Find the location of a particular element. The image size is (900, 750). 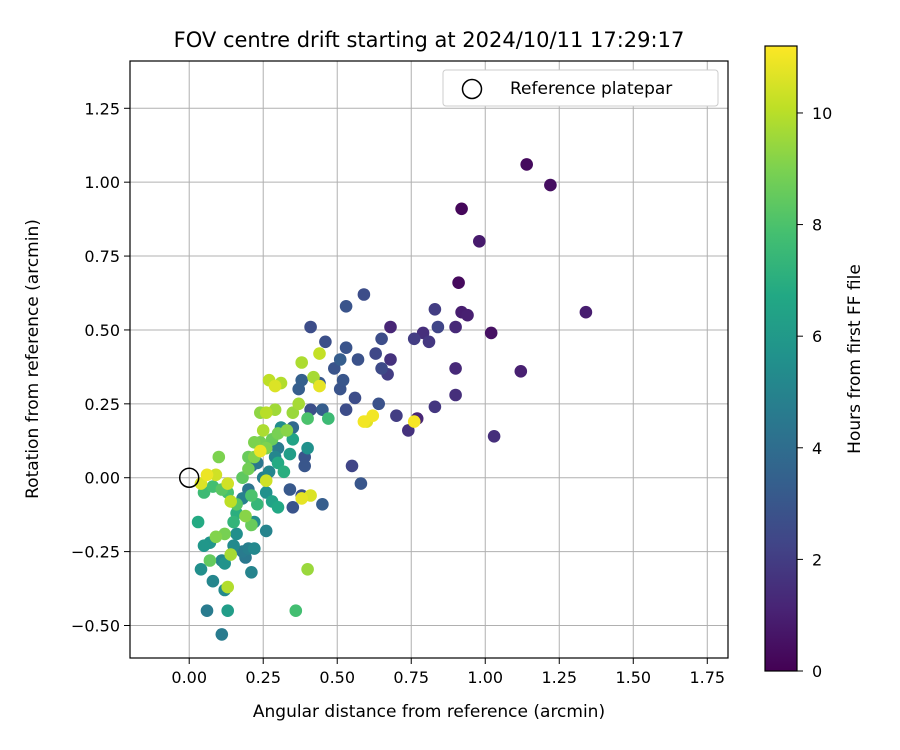

legend-marker-reference is located at coordinates (472, 89).